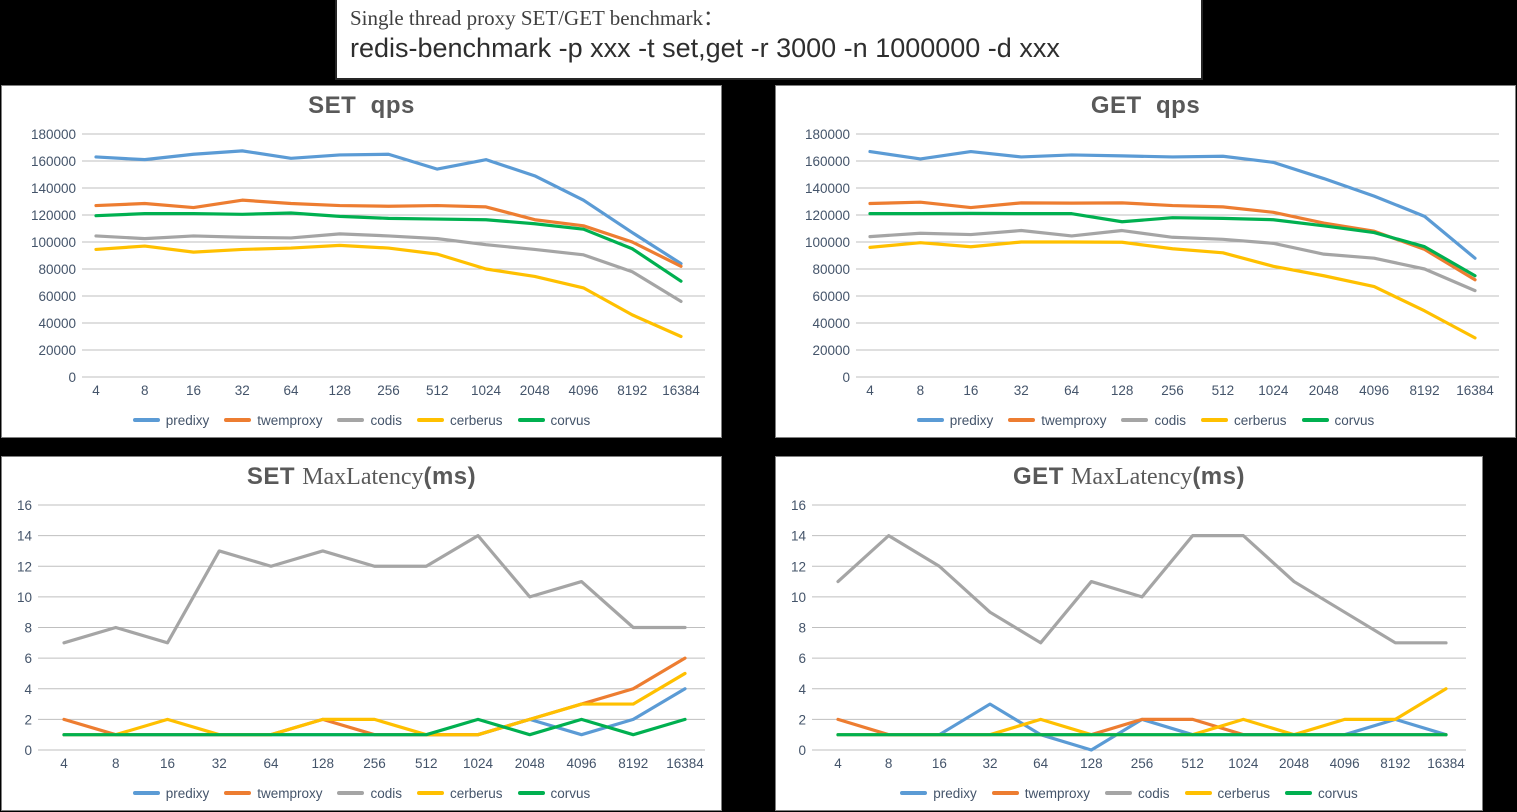 The width and height of the screenshot is (1517, 812). What do you see at coordinates (72, 377) in the screenshot?
I see `y-tick-label: 0` at bounding box center [72, 377].